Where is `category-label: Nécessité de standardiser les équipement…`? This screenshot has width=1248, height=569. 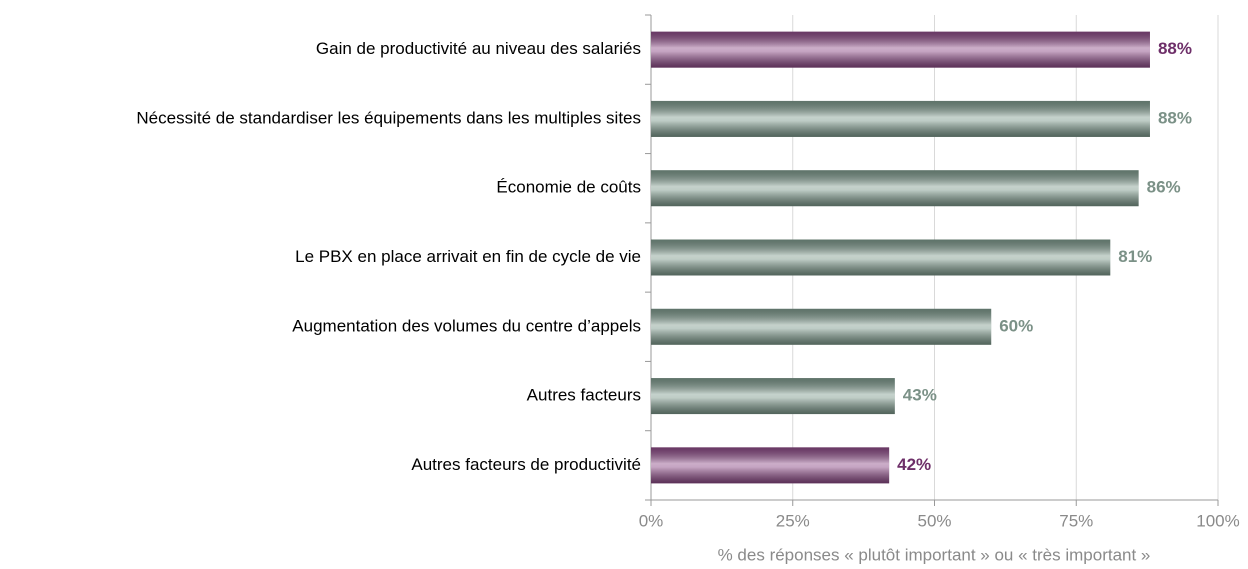
category-label: Nécessité de standardiser les équipement… is located at coordinates (388, 117).